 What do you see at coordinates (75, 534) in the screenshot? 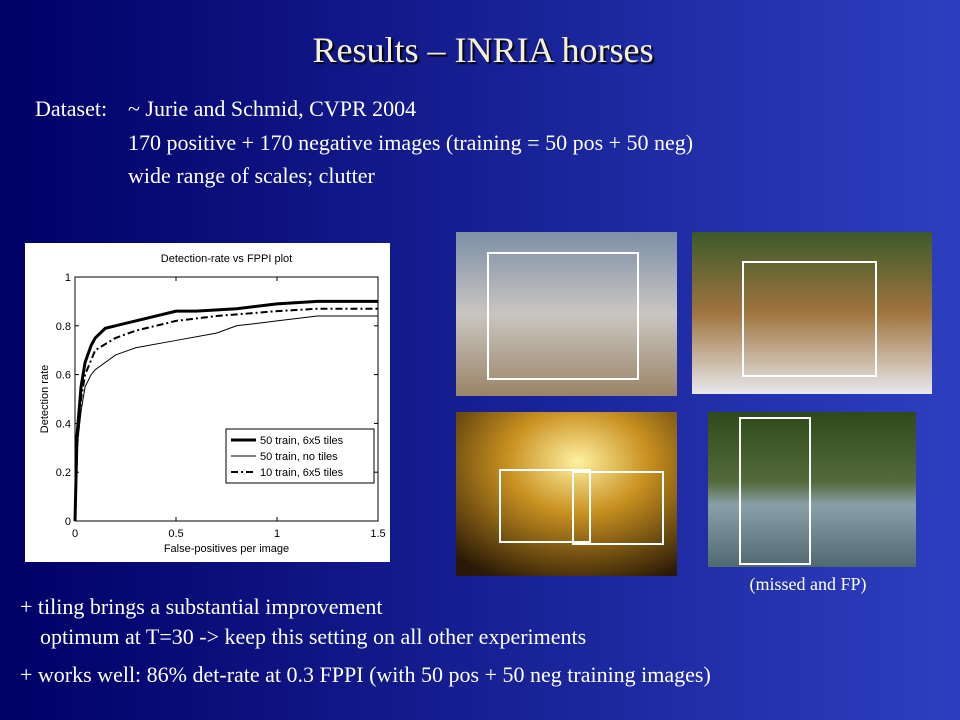
I see `x-tick-label: 0` at bounding box center [75, 534].